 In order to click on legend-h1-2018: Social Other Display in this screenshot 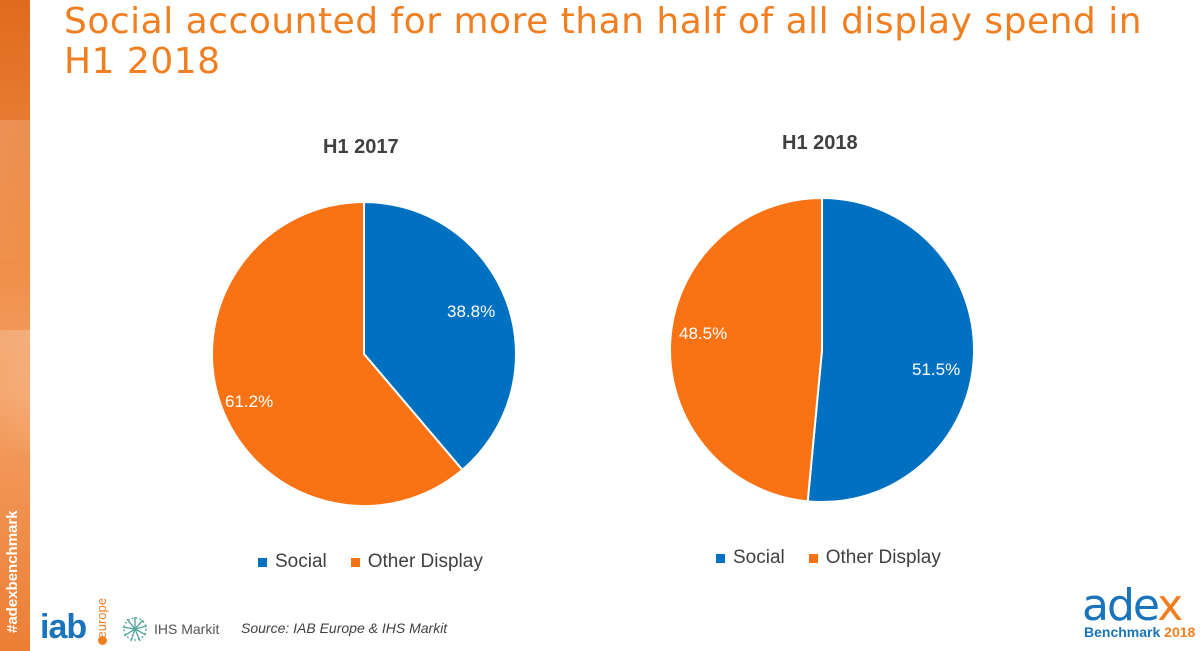, I will do `click(840, 558)`.